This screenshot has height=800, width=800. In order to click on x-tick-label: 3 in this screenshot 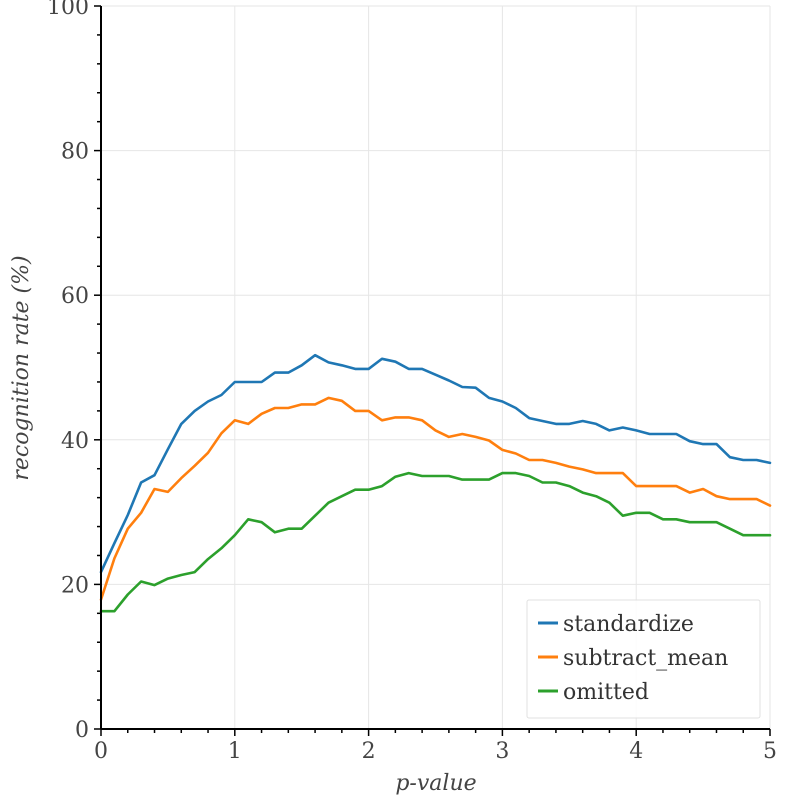, I will do `click(502, 751)`.